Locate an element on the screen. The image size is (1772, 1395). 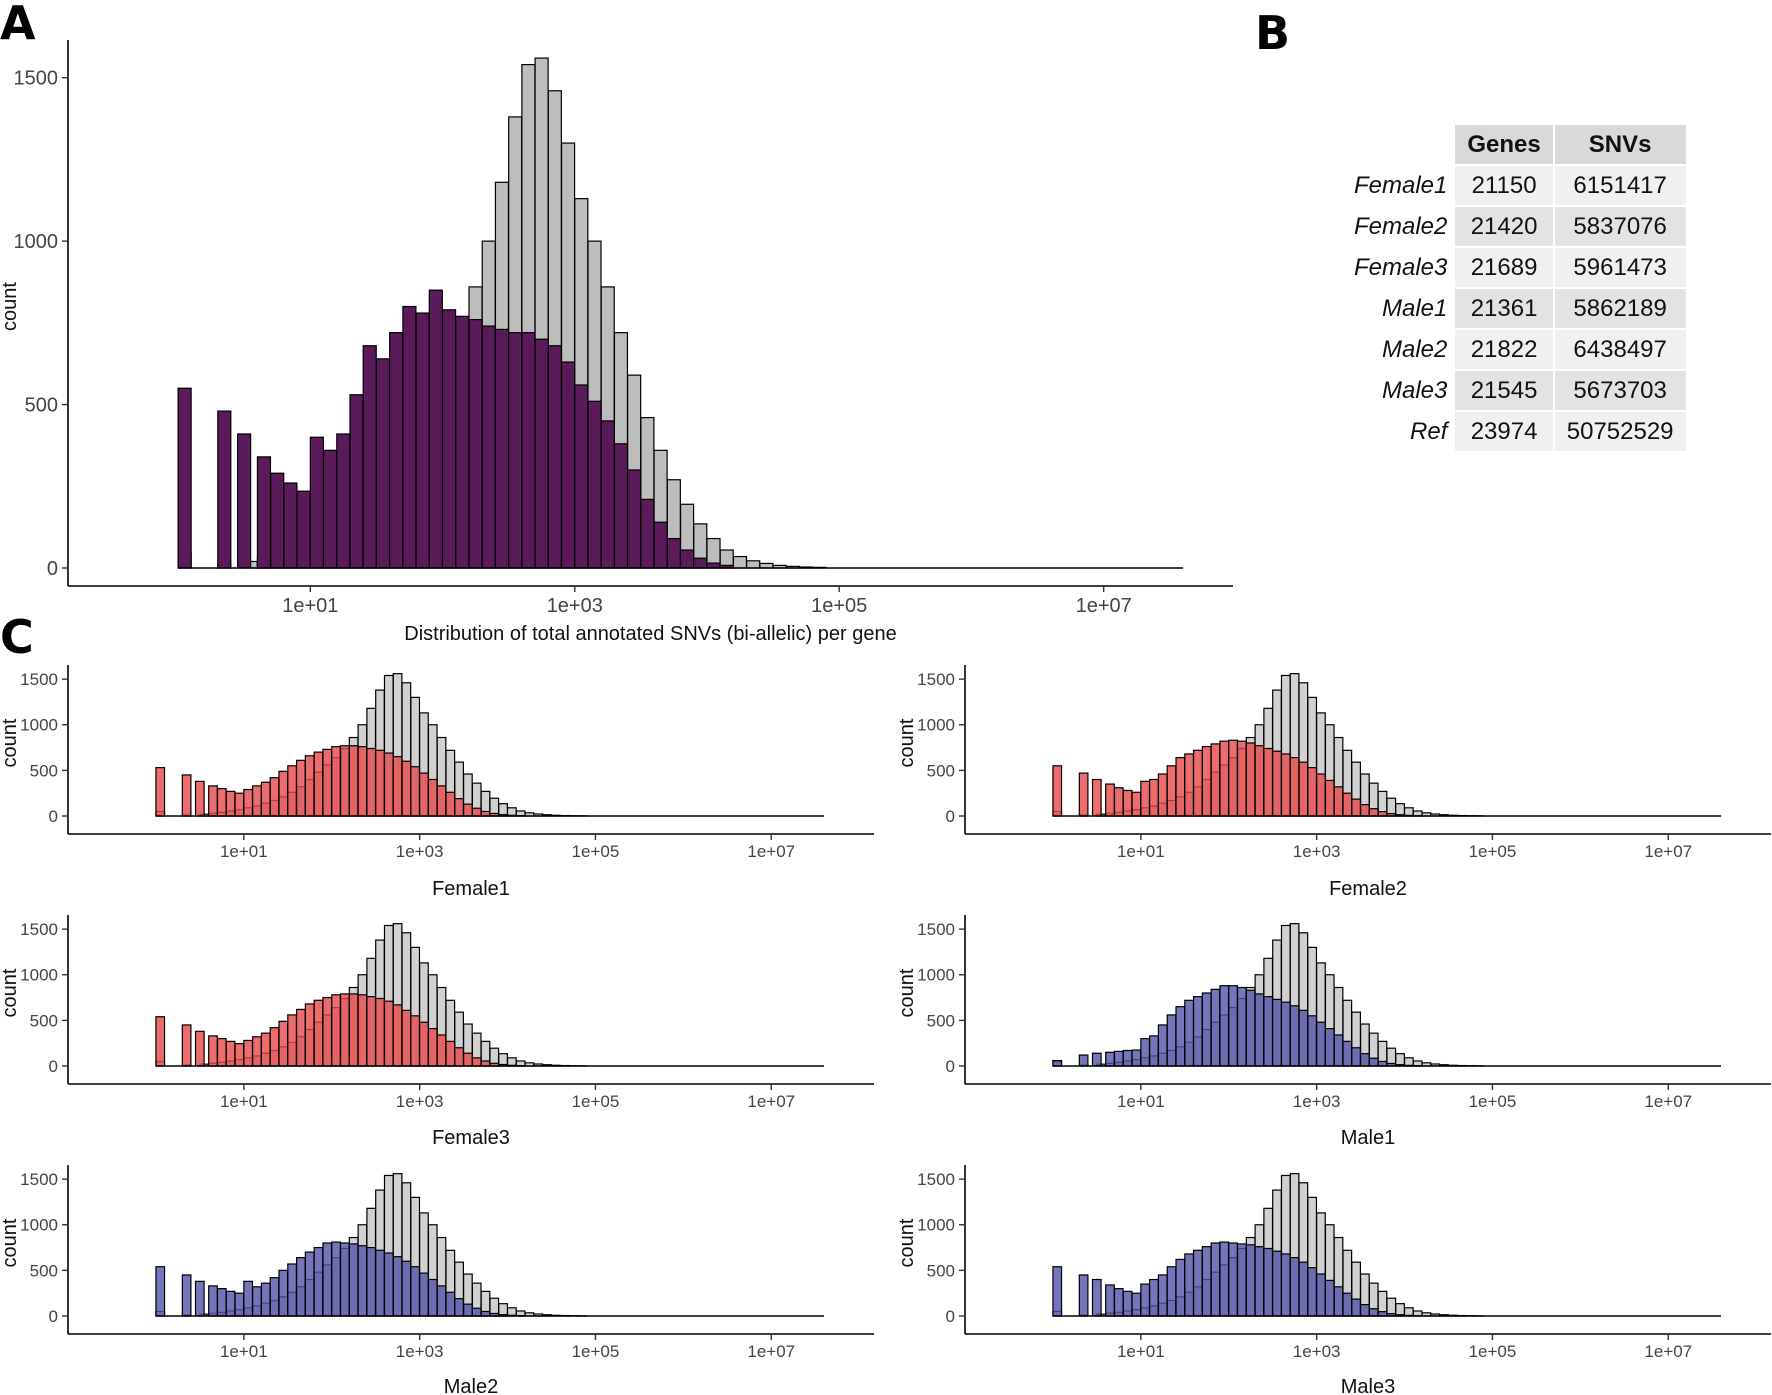
x-tick-label: 1e+03 is located at coordinates (420, 1351).